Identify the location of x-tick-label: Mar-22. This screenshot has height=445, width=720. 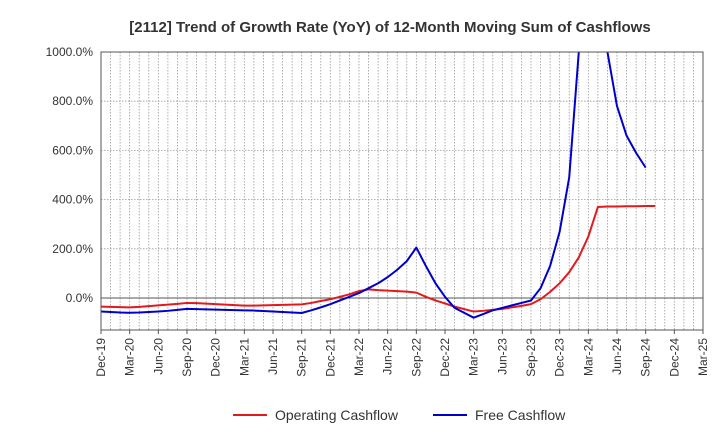
(359, 357).